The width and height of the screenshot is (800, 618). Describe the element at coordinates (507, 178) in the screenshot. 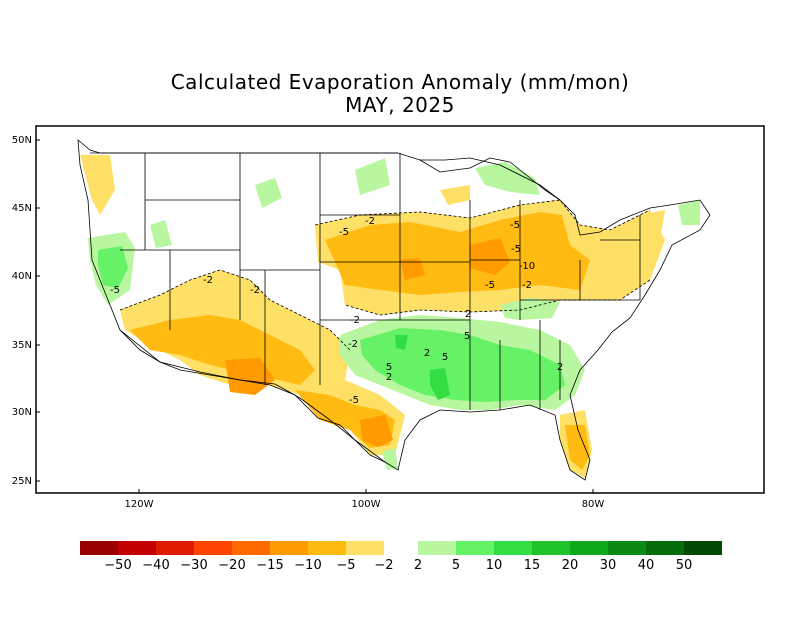

I see `pos-2-region-mi` at that location.